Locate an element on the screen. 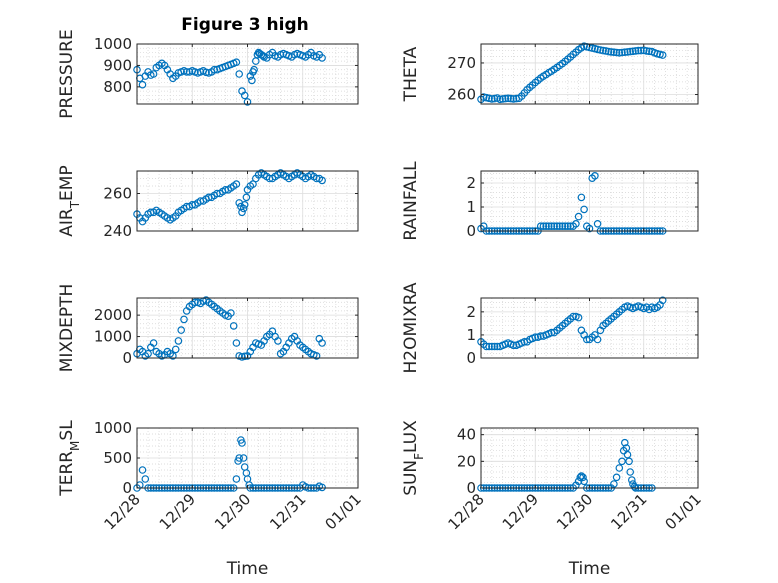 The width and height of the screenshot is (778, 583). y-axis-label-tail: EMP is located at coordinates (67, 183).